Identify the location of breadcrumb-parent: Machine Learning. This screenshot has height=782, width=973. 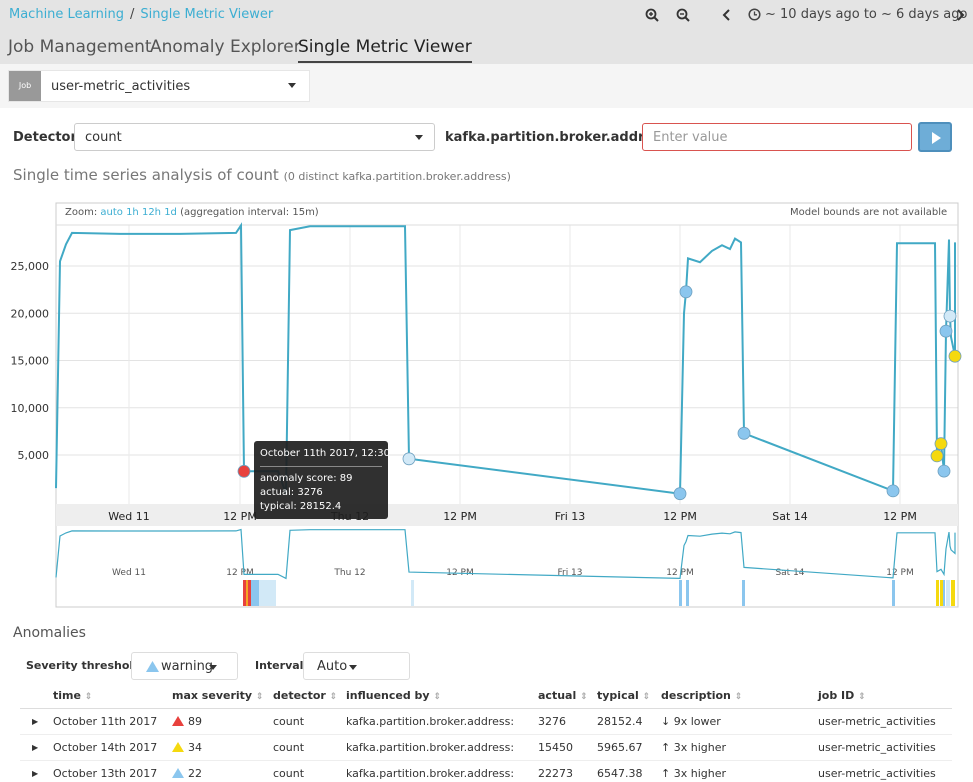
(66, 14).